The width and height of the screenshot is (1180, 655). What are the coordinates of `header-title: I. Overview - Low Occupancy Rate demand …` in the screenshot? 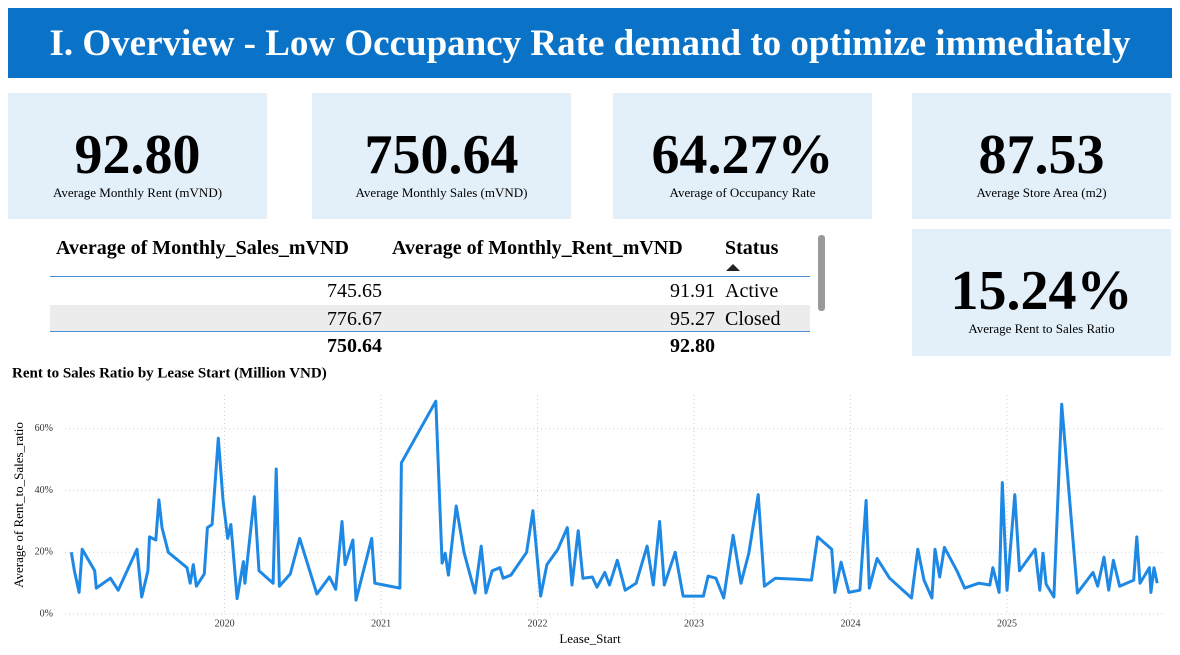 It's located at (590, 43).